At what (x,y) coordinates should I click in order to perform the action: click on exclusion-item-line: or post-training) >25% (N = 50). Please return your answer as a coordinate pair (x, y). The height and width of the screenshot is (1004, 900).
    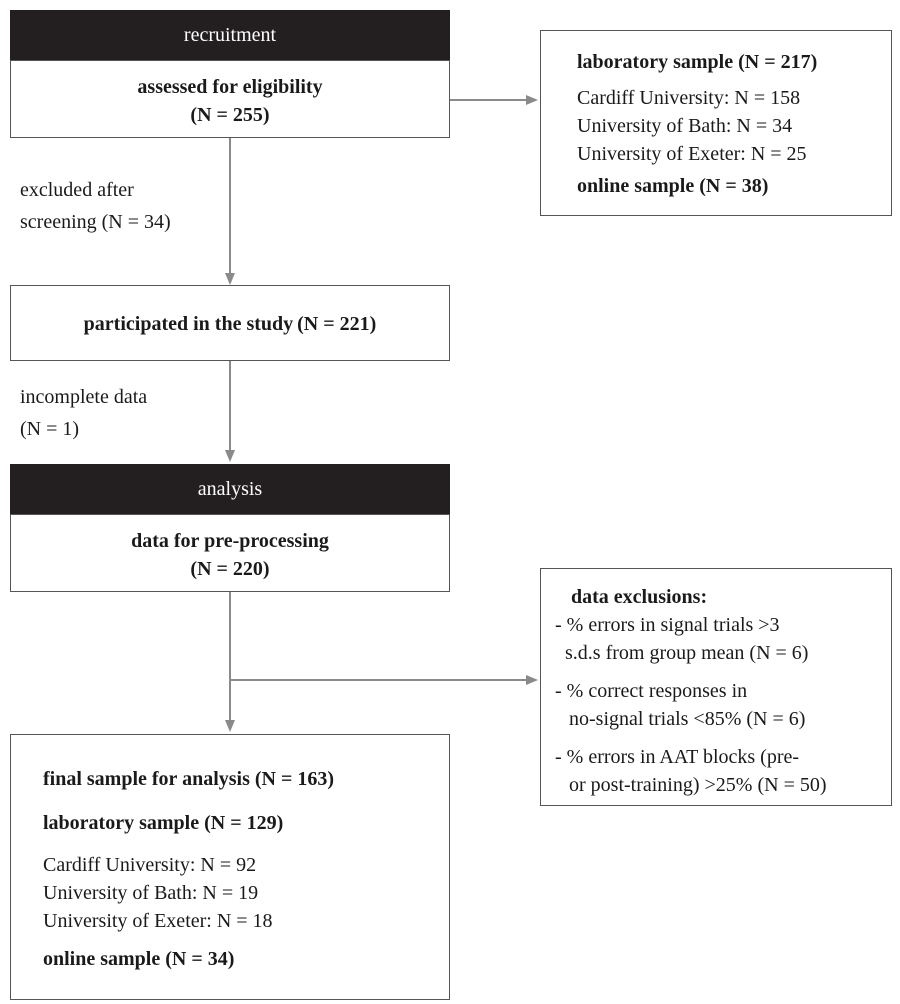
    Looking at the image, I should click on (698, 785).